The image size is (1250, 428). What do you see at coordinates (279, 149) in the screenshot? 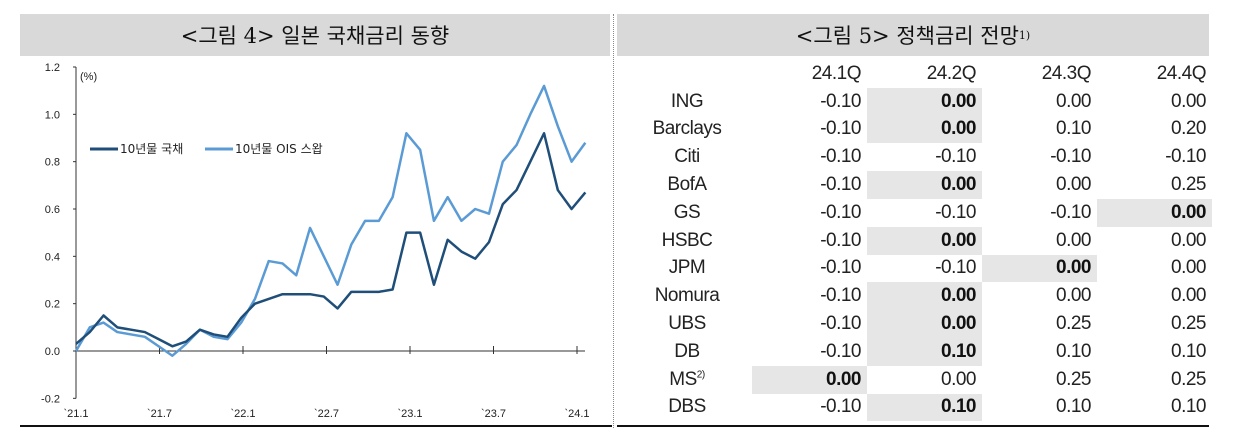
I see `legend-label-1: 10년물 OIS 스왑` at bounding box center [279, 149].